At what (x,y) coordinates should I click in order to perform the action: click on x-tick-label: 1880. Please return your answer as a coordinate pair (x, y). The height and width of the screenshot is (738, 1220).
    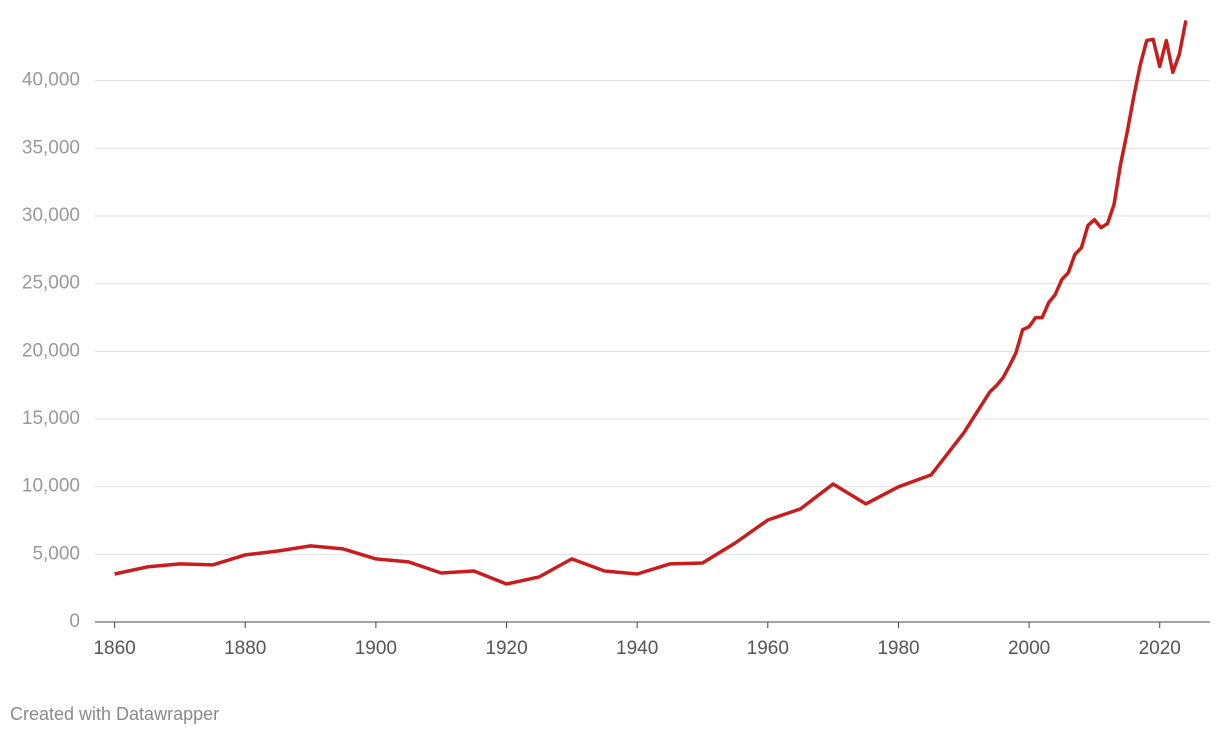
    Looking at the image, I should click on (245, 648).